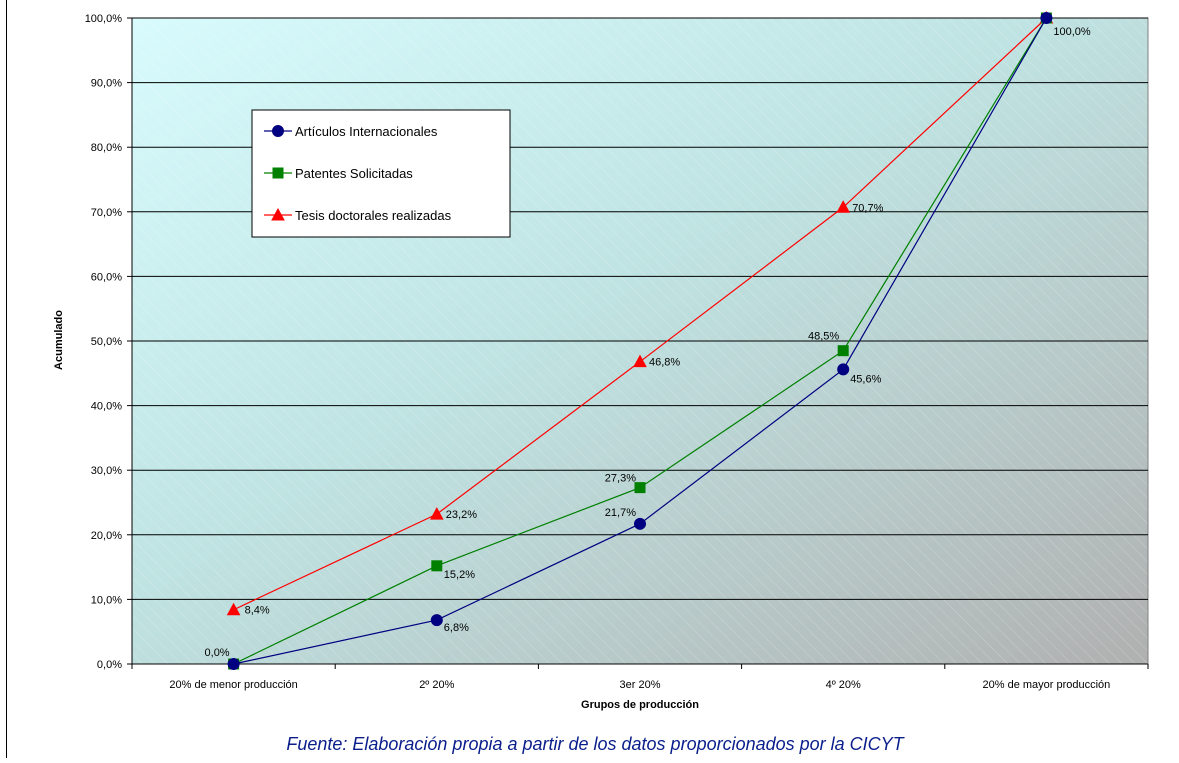 The width and height of the screenshot is (1179, 763). I want to click on y-tick-label: 0,0%, so click(109, 665).